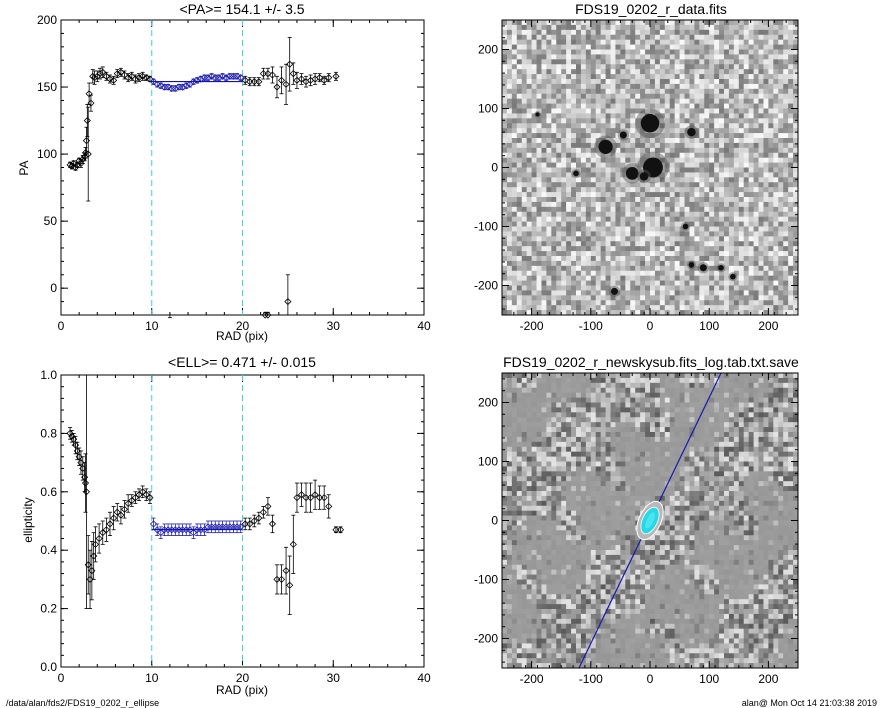  Describe the element at coordinates (685, 226) in the screenshot. I see `img1-source` at that location.